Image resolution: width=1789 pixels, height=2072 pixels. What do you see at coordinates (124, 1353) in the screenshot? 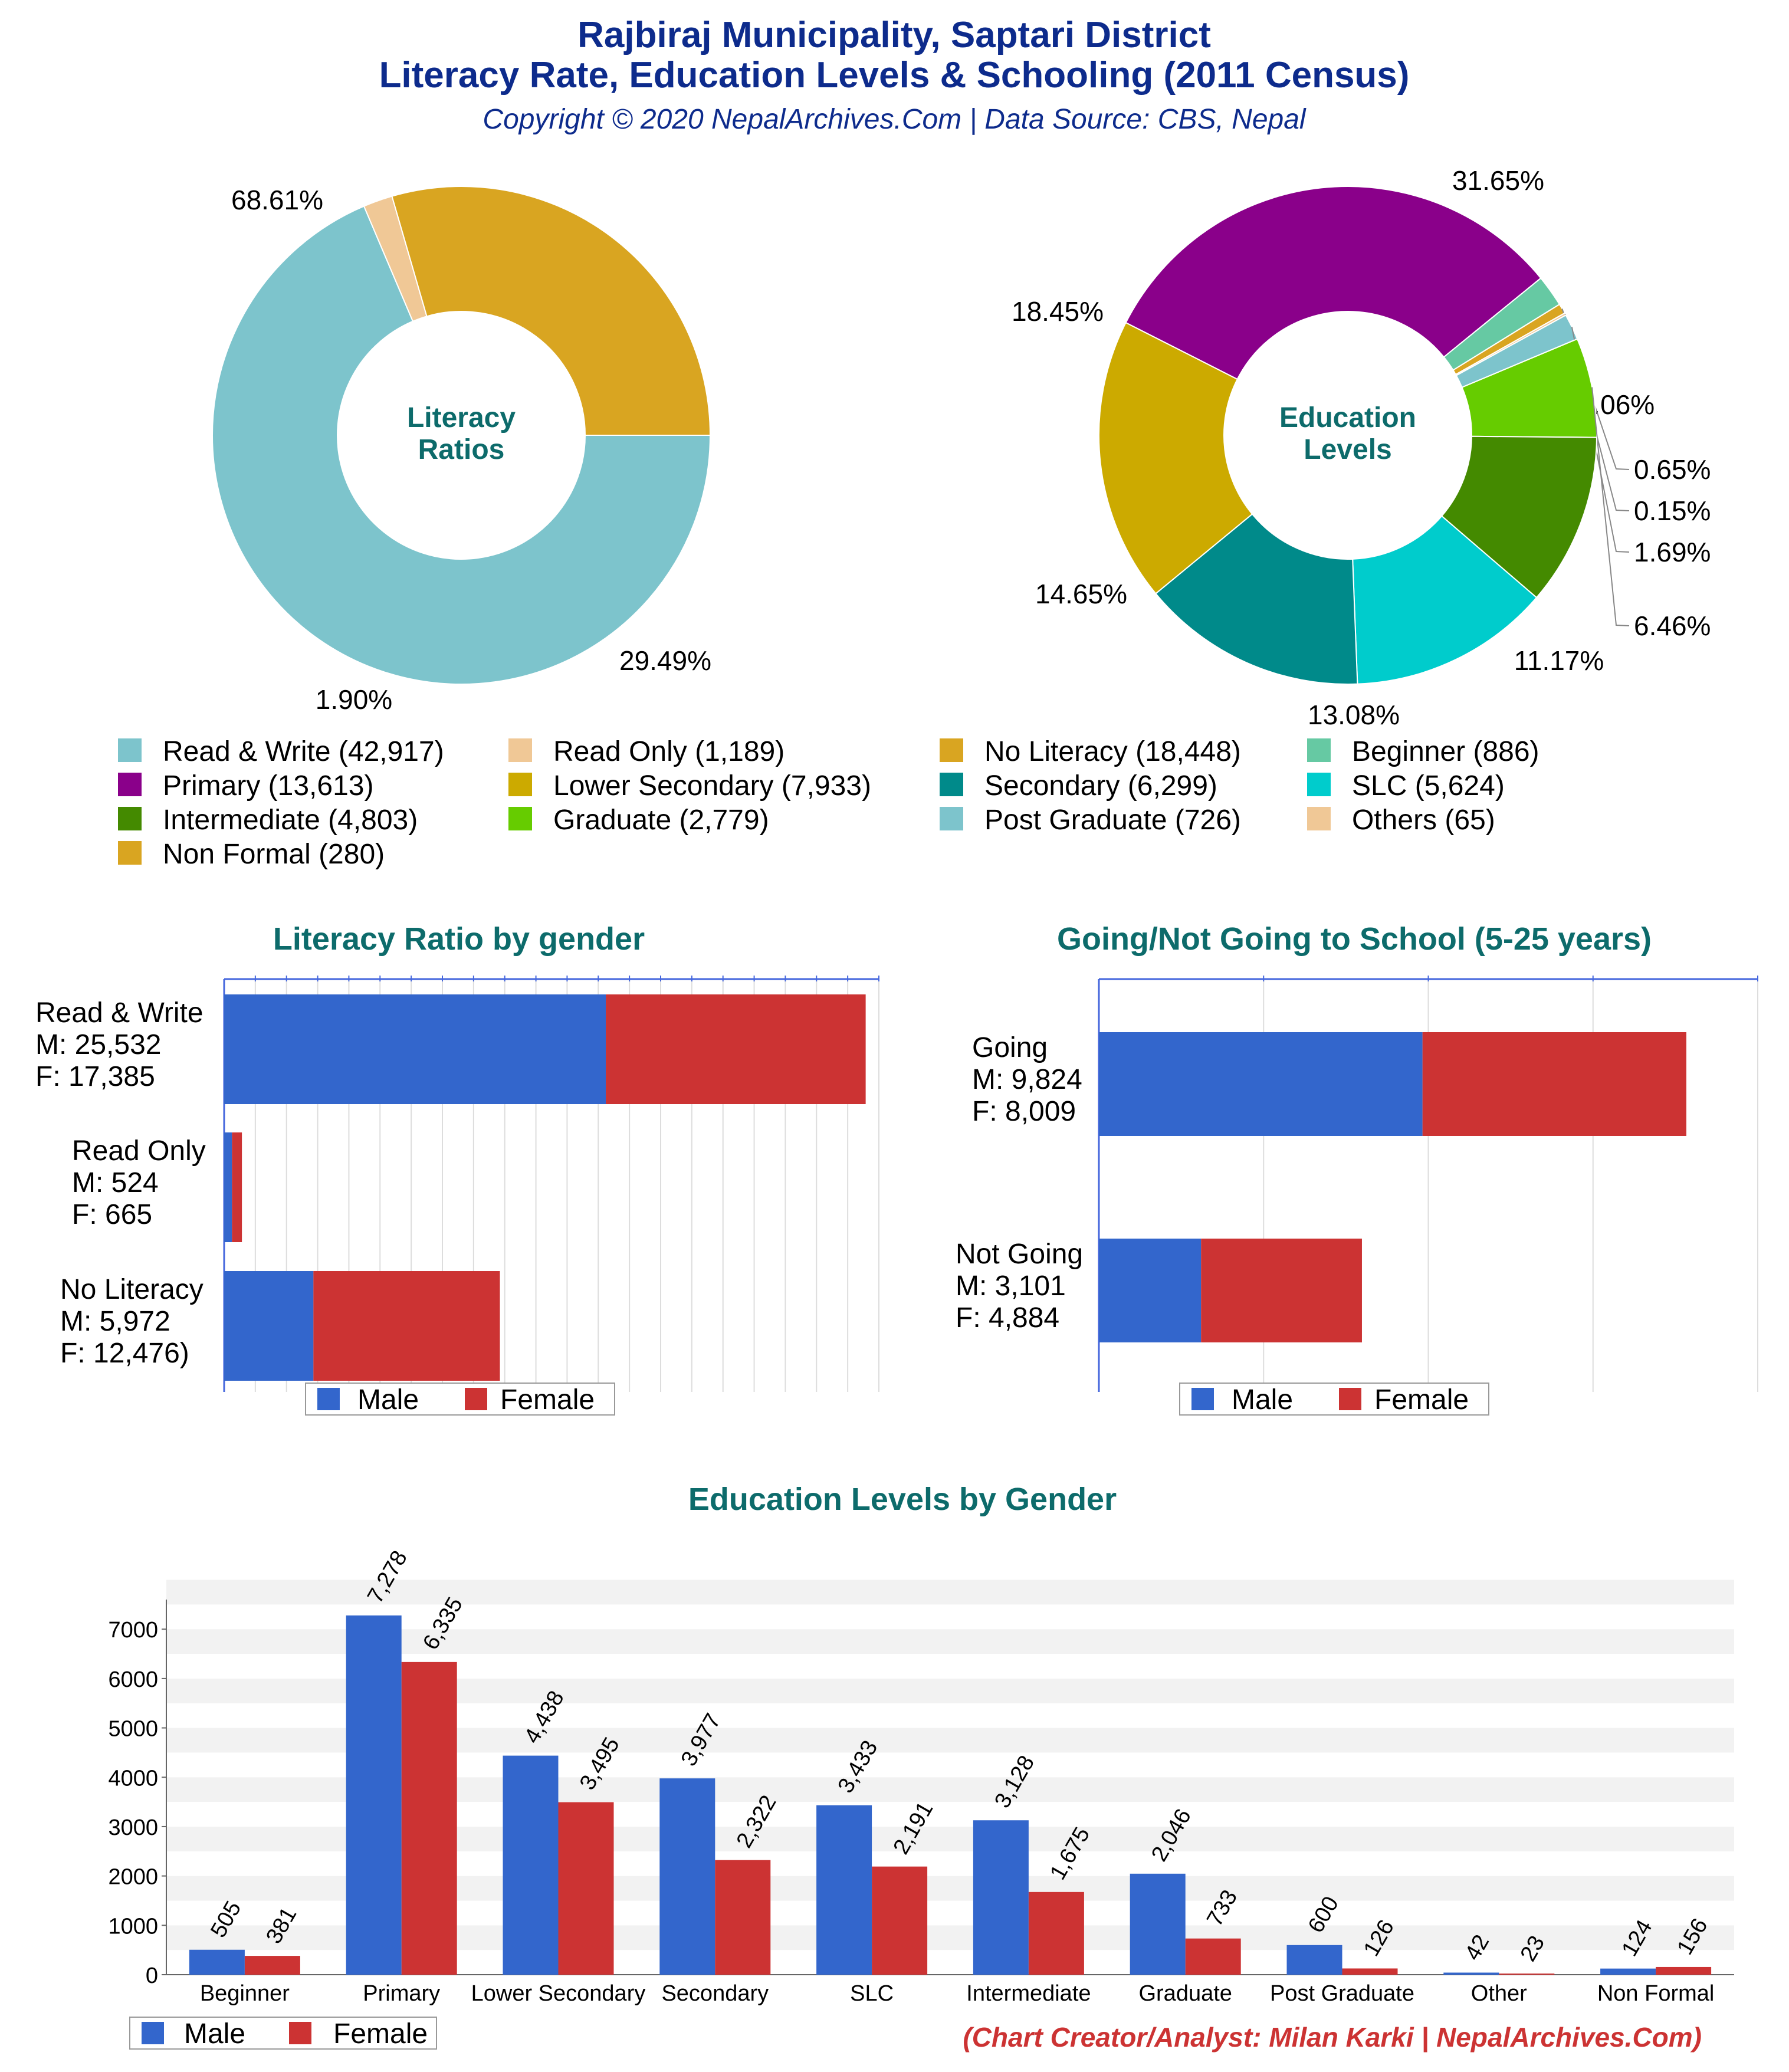
I see `category-label: F: 12,476)` at bounding box center [124, 1353].